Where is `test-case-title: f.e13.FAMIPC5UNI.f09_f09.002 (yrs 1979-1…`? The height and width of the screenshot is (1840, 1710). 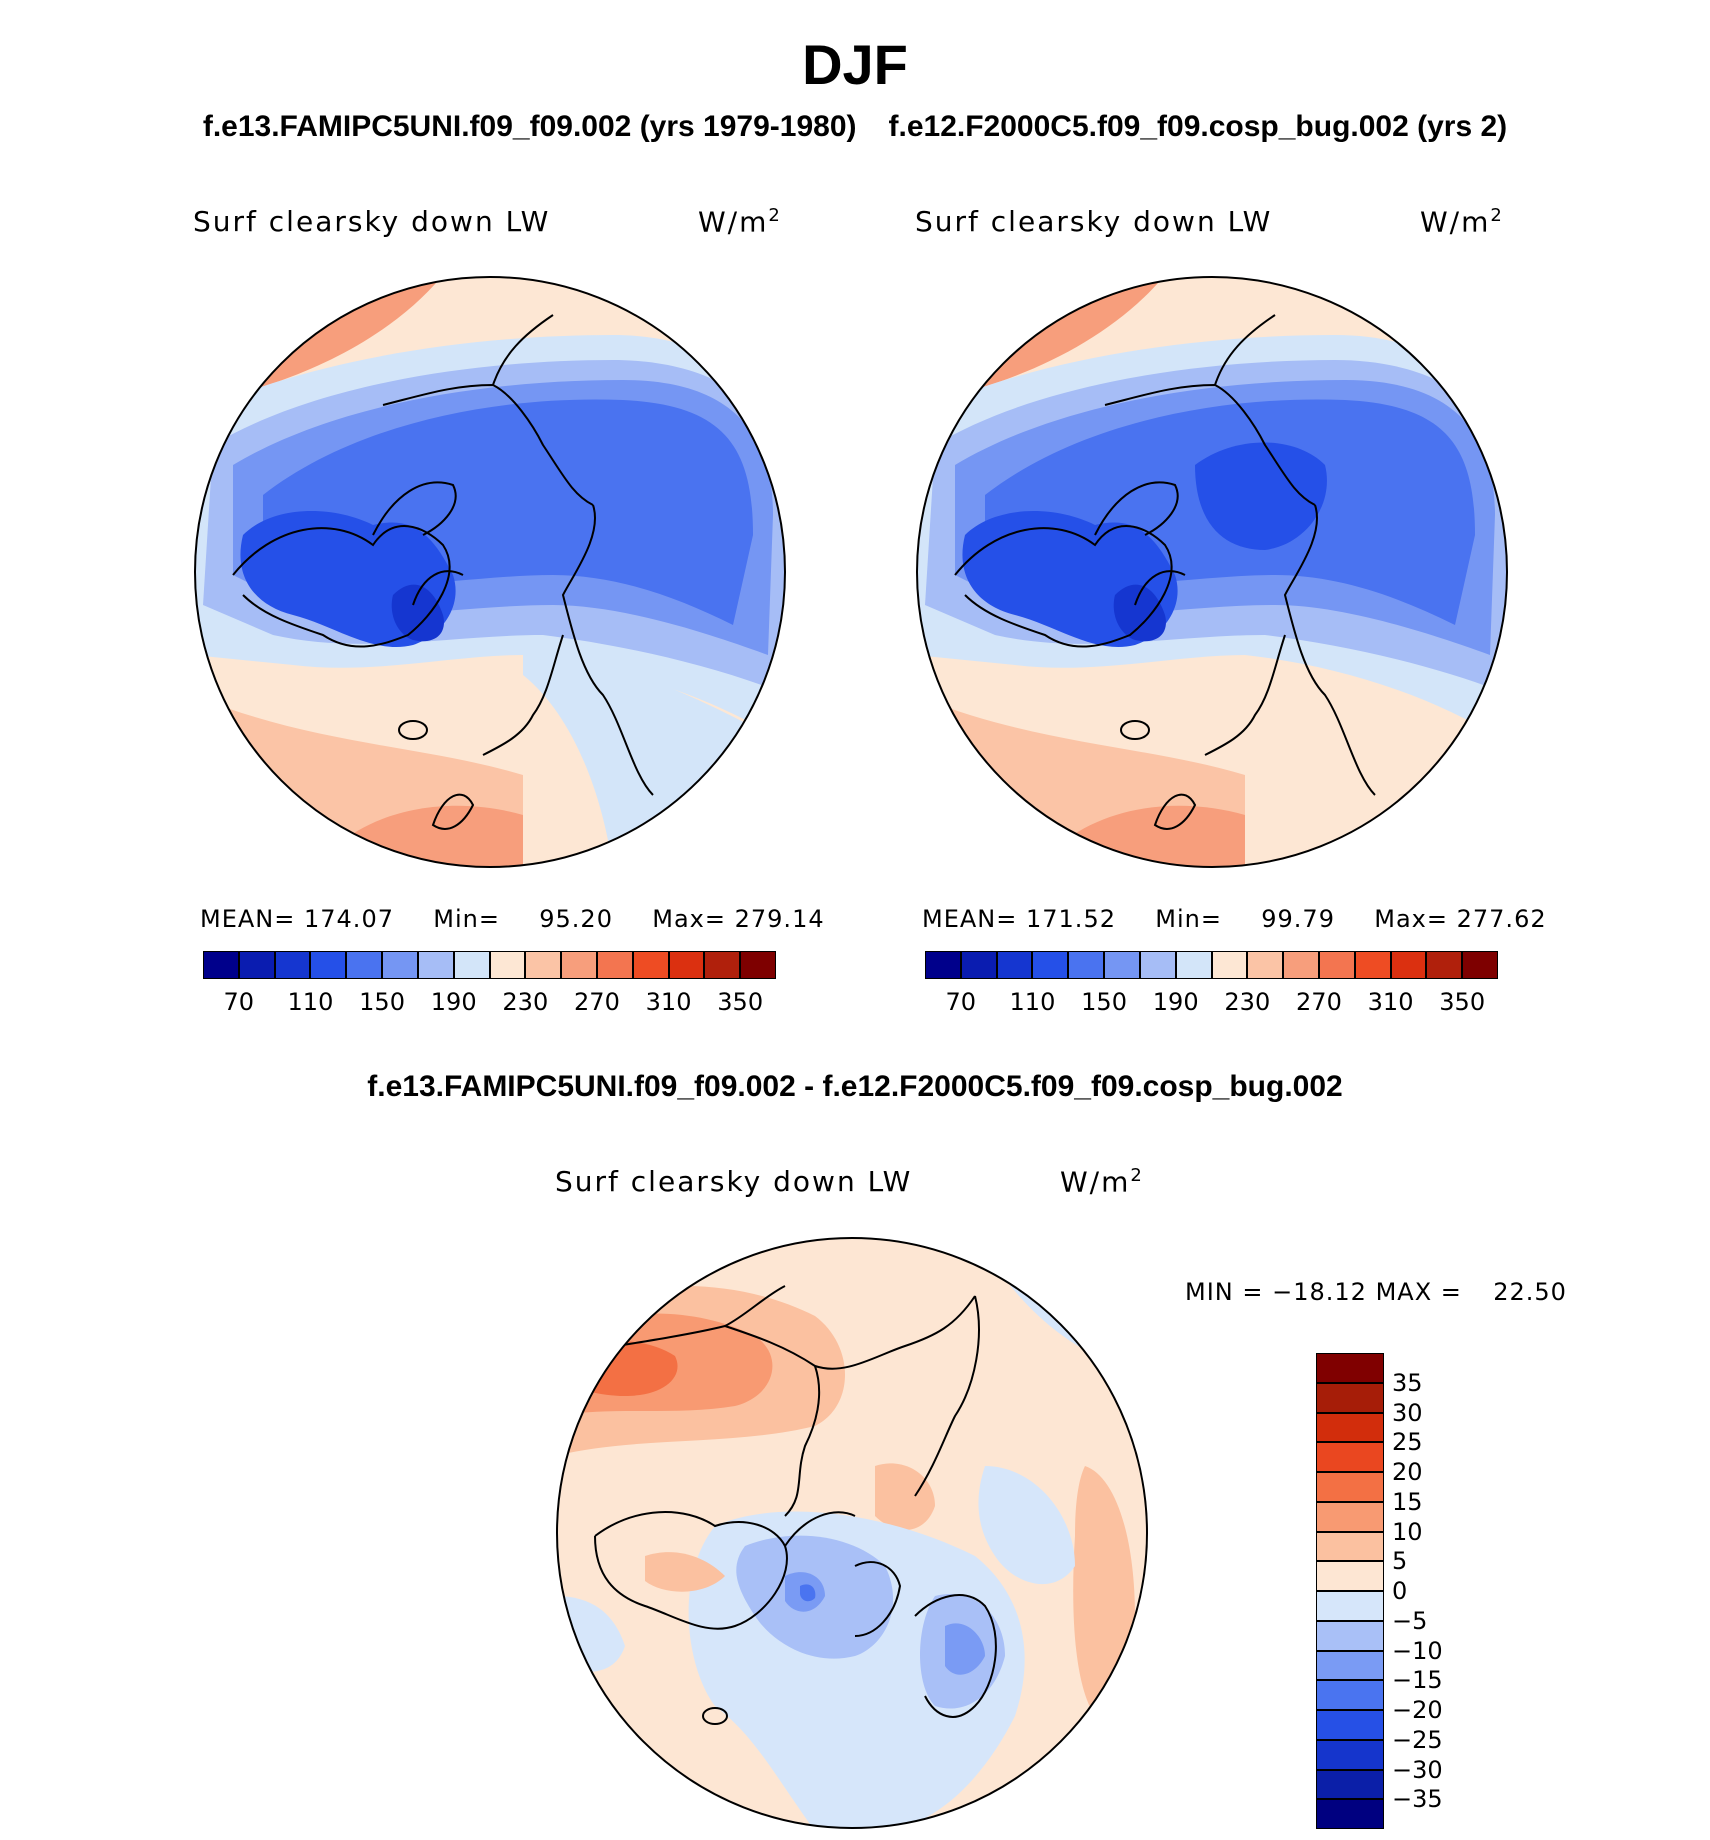 test-case-title: f.e13.FAMIPC5UNI.f09_f09.002 (yrs 1979-1… is located at coordinates (529, 126).